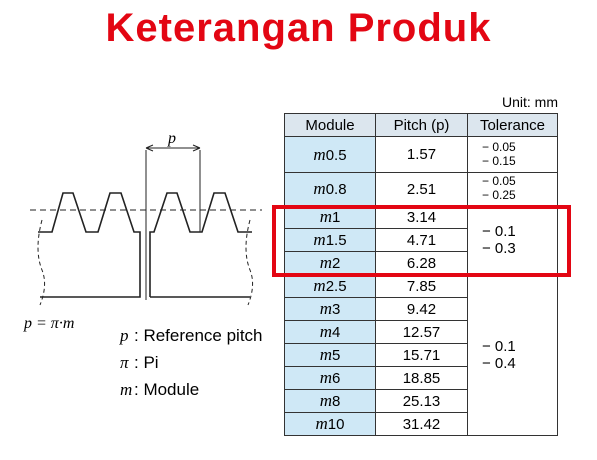  I want to click on module-size: 2, so click(336, 263).